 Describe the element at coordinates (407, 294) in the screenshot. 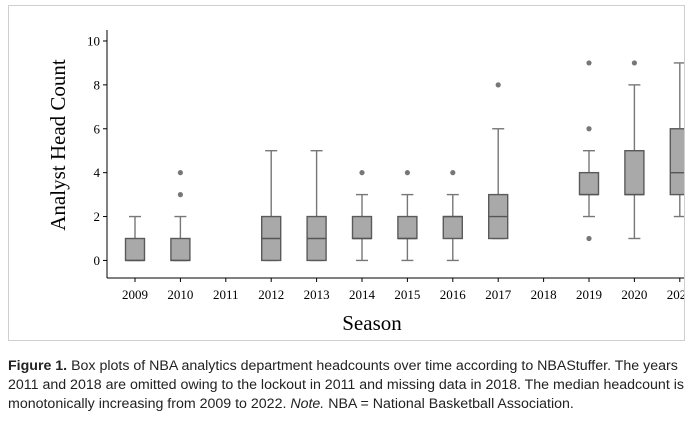

I see `x-tick-label: 2015` at that location.